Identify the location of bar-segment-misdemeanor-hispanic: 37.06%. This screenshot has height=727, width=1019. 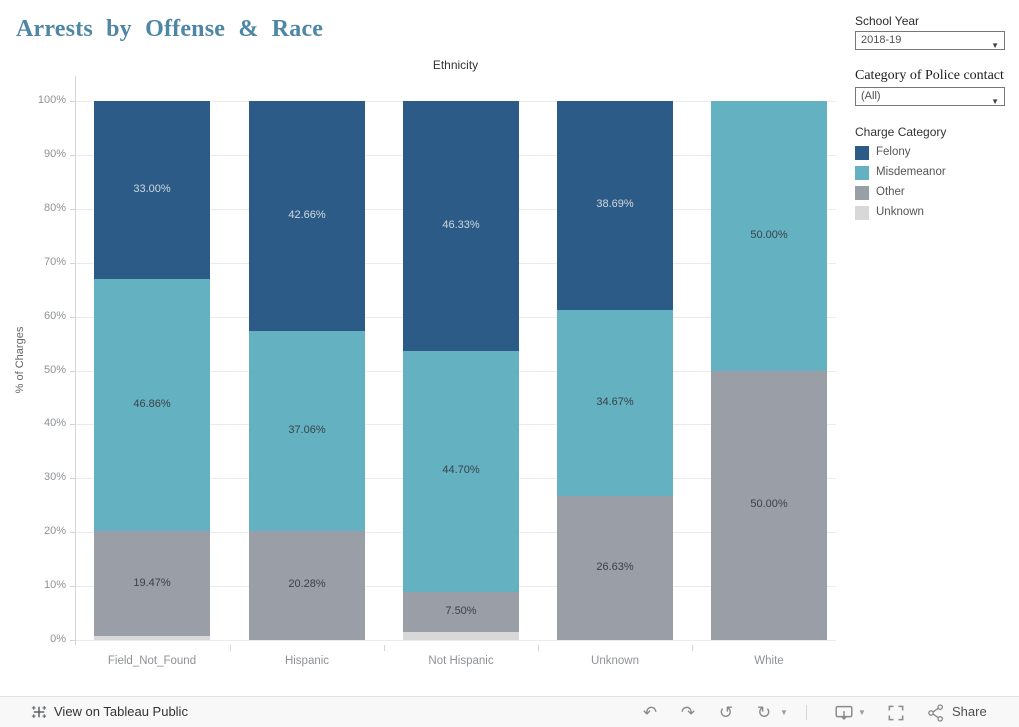
(307, 430).